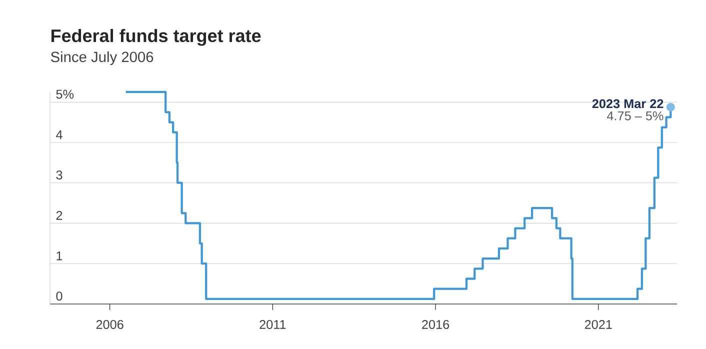 This screenshot has width=706, height=349. I want to click on y-tick-label: 3, so click(59, 175).